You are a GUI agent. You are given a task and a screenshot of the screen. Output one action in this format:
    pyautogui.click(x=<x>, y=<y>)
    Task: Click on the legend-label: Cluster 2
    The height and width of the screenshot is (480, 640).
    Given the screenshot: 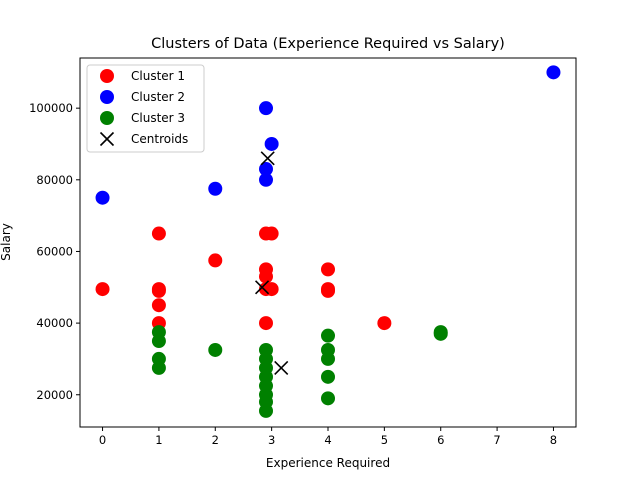 What is the action you would take?
    pyautogui.click(x=158, y=97)
    